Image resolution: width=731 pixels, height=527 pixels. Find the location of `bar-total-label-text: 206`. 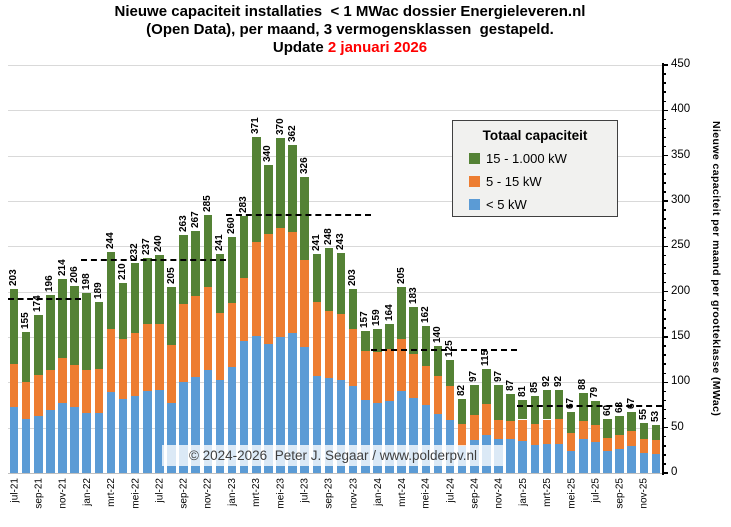

bar-total-label-text: 206 is located at coordinates (74, 275).